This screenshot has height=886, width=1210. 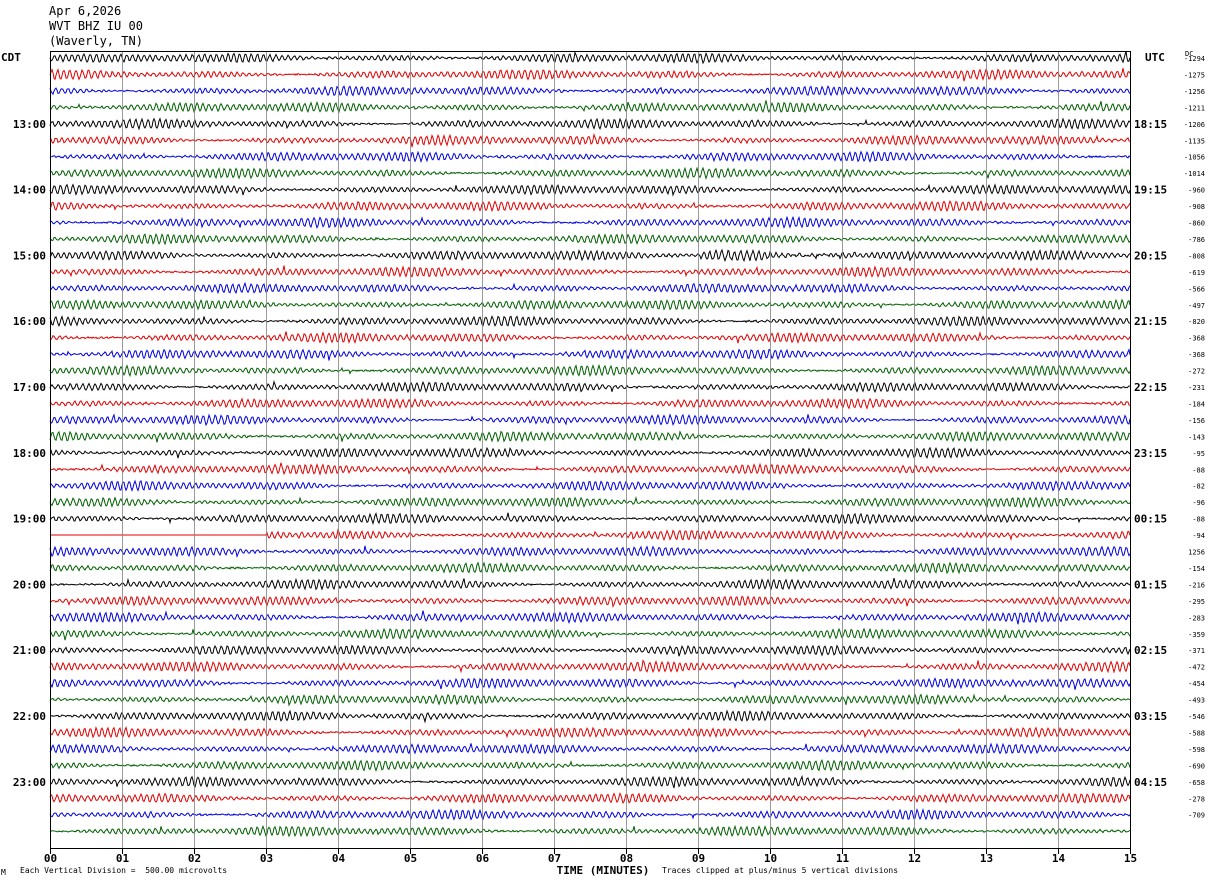 What do you see at coordinates (1194, 158) in the screenshot?
I see `dc-offset-label: -1056` at bounding box center [1194, 158].